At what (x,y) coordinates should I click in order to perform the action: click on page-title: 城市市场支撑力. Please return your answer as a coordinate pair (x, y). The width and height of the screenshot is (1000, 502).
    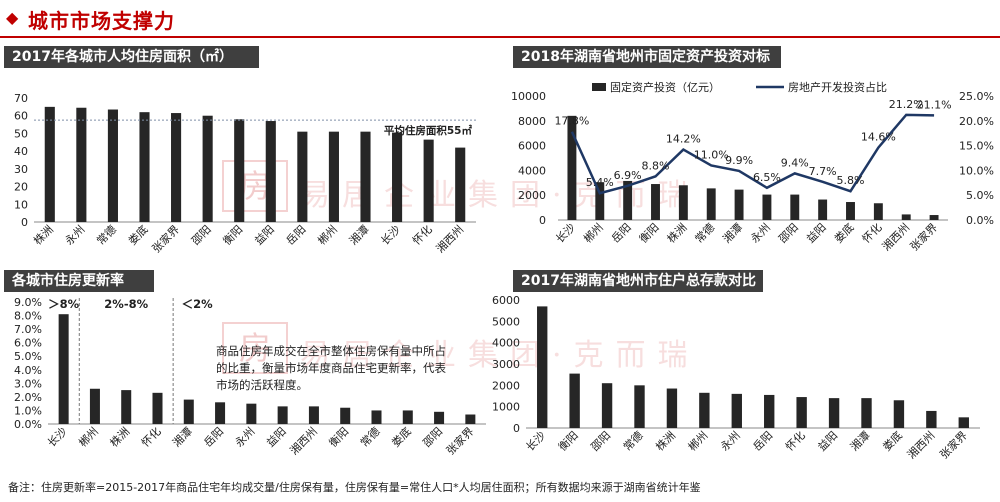
    Looking at the image, I should click on (101, 21).